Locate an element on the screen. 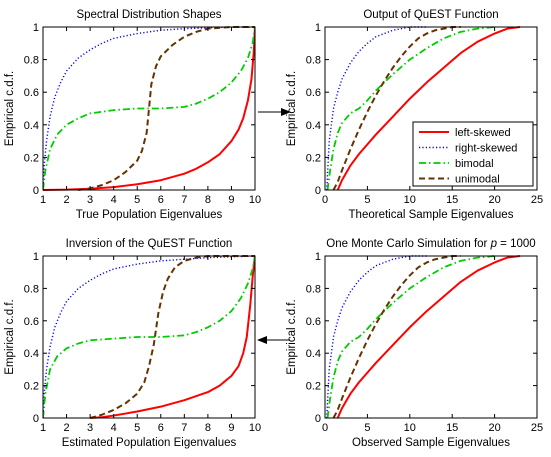 This screenshot has width=551, height=457. legend-label-bimodal: bimodal is located at coordinates (474, 164).